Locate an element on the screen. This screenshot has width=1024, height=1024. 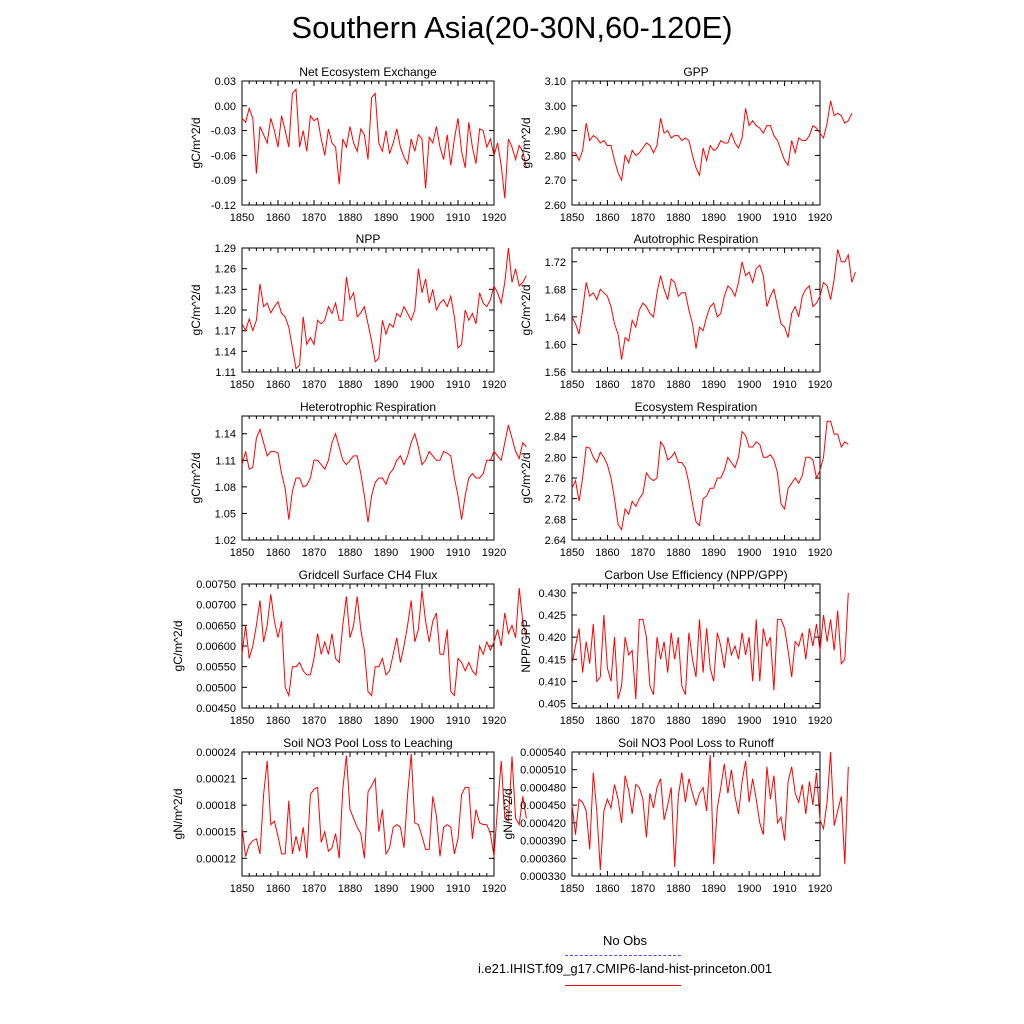
y-tick-label: 1.60 is located at coordinates (555, 345).